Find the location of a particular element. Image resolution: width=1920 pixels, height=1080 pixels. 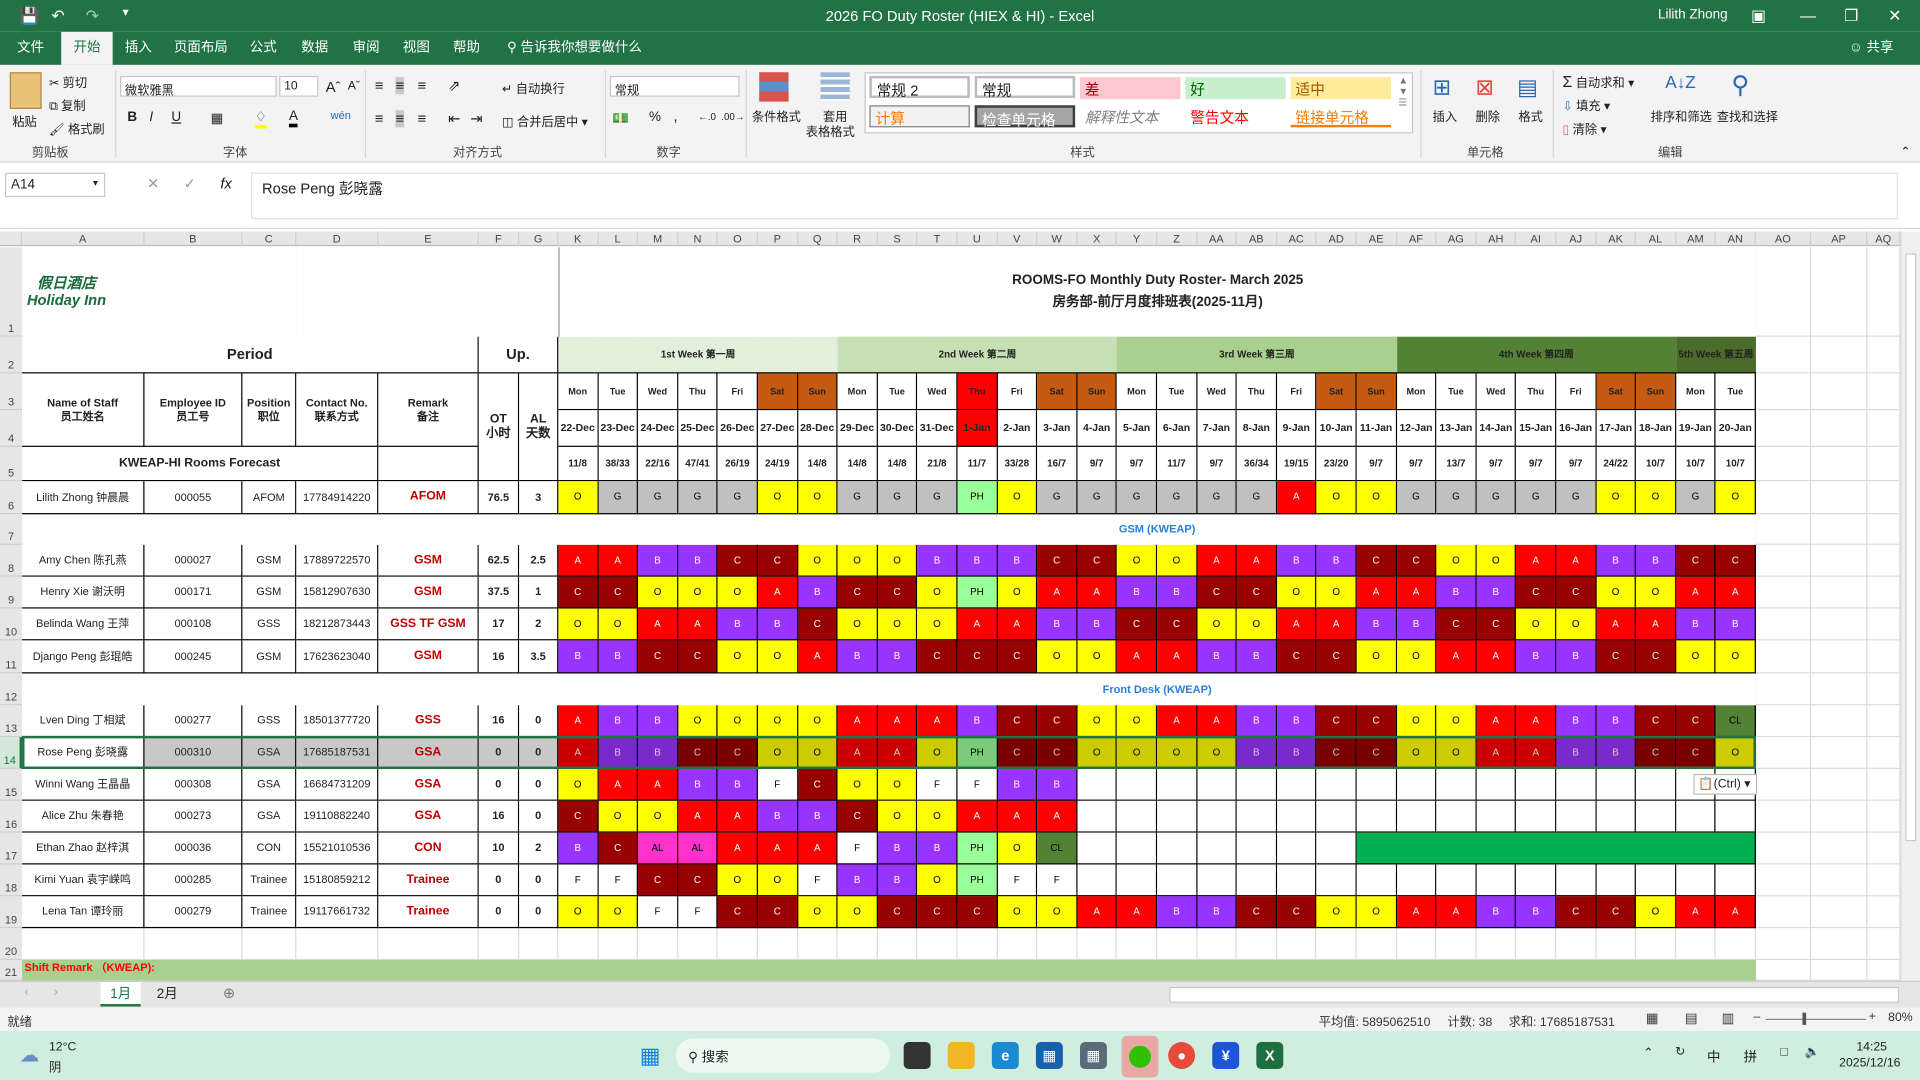

vertical-scroll-thumb is located at coordinates (1911, 547).